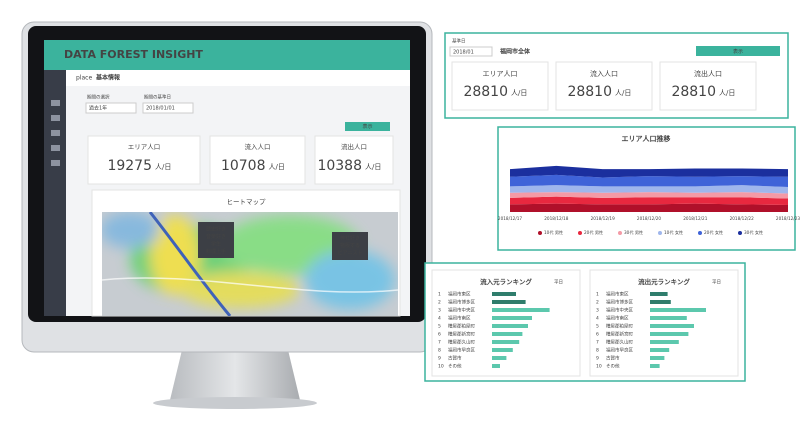 The height and width of the screenshot is (441, 800). What do you see at coordinates (506, 281) in the screenshot?
I see `ranking-title: 流入元ランキング` at bounding box center [506, 281].